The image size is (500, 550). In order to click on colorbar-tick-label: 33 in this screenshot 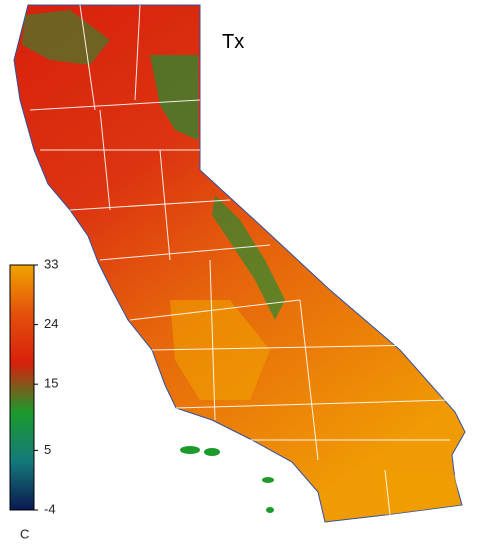, I will do `click(51, 263)`.